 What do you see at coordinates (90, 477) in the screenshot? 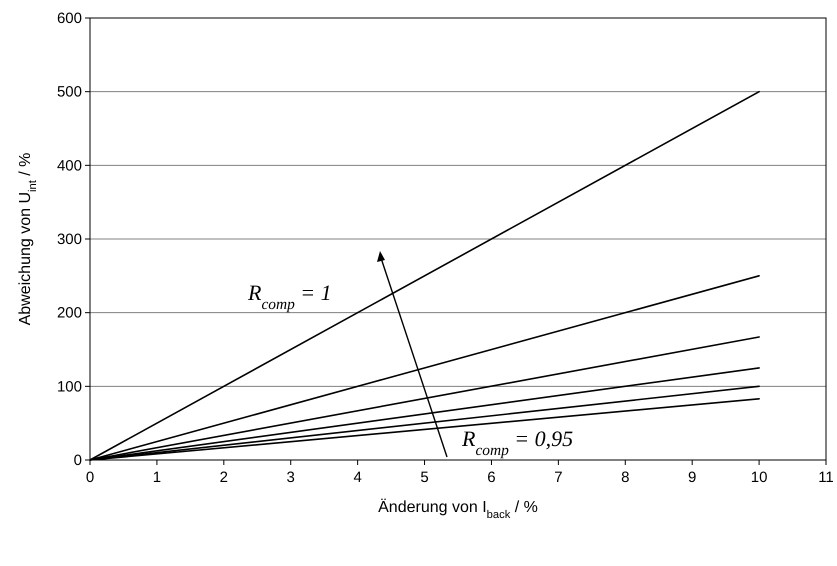
I see `x-tick-label: 0` at bounding box center [90, 477].